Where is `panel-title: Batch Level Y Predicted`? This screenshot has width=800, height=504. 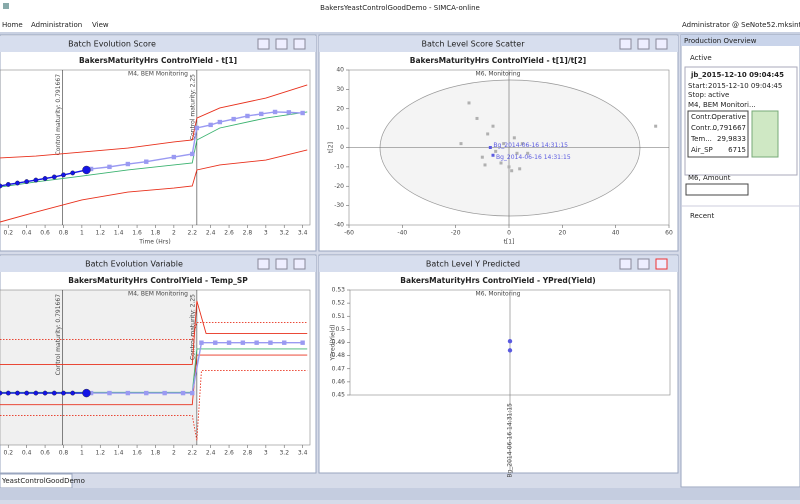 panel-title: Batch Level Y Predicted is located at coordinates (473, 264).